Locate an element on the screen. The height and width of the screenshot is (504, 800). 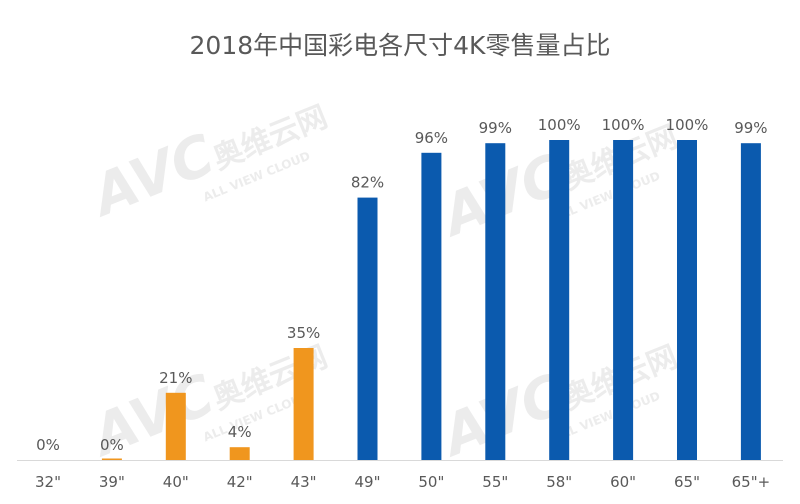
x-tick-label-0: 32" is located at coordinates (48, 482).